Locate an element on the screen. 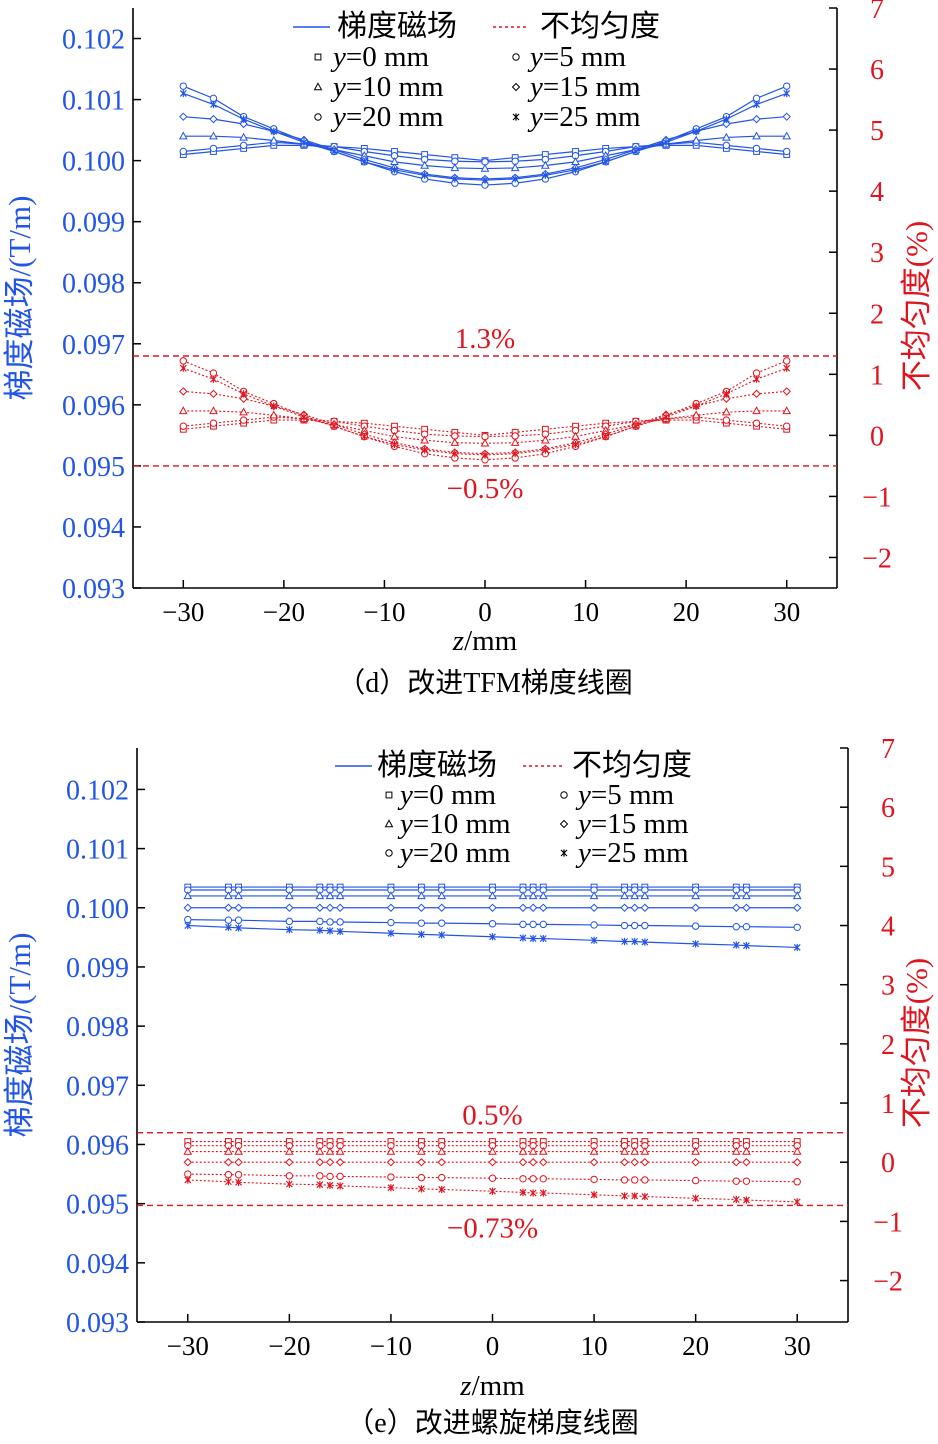 The width and height of the screenshot is (938, 1444). reference-line-label: −0.73% is located at coordinates (492, 1228).